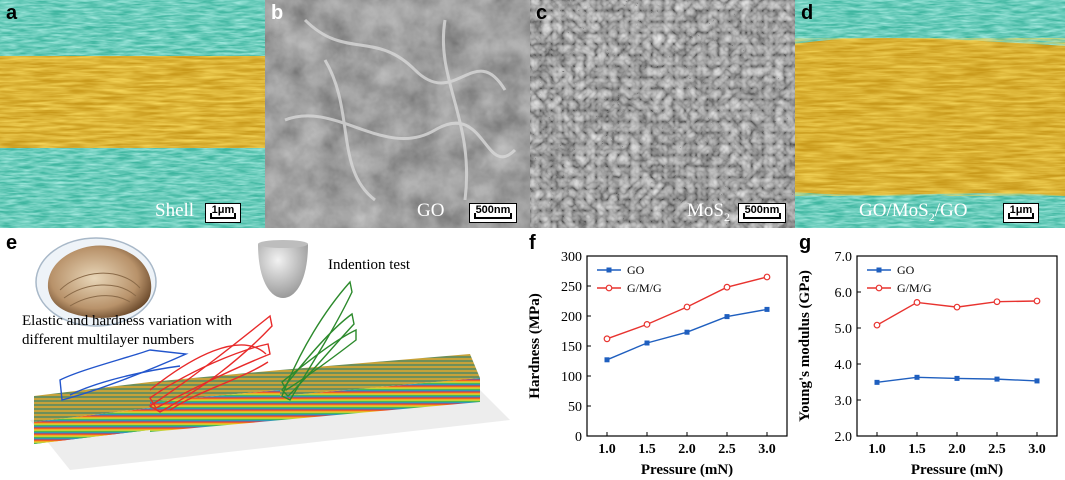  Describe the element at coordinates (1021, 213) in the screenshot. I see `scale-bar-d: 1μm` at that location.